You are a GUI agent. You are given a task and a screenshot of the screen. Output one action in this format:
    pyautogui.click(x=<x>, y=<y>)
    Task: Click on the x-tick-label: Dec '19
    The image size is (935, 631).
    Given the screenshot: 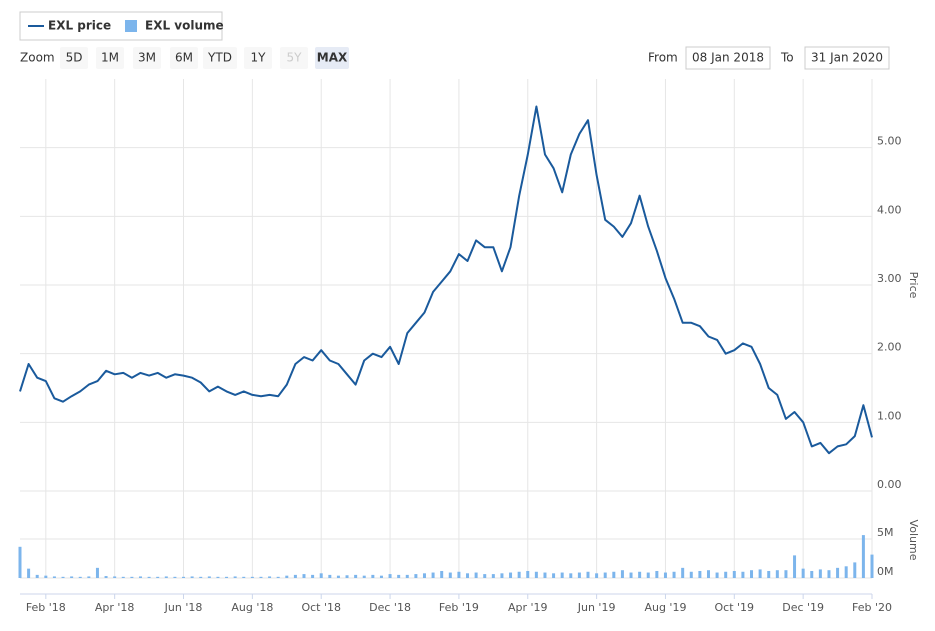 What is the action you would take?
    pyautogui.click(x=803, y=607)
    